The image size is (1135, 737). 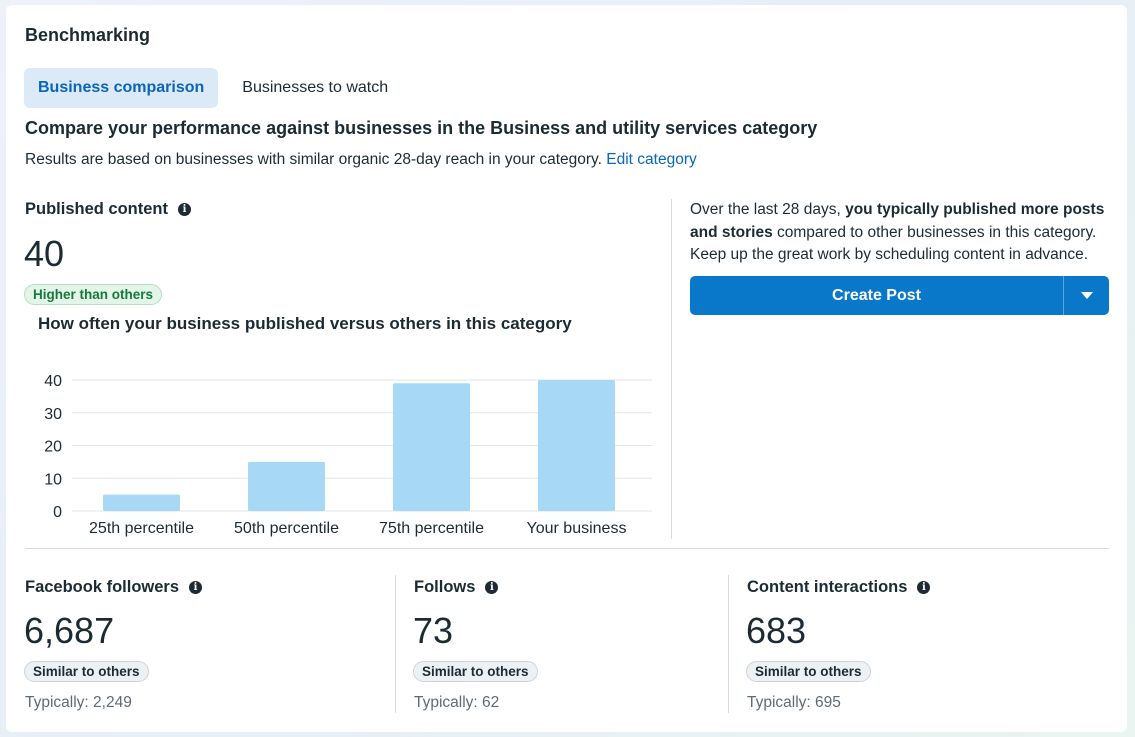 What do you see at coordinates (671, 369) in the screenshot?
I see `vertical-divider` at bounding box center [671, 369].